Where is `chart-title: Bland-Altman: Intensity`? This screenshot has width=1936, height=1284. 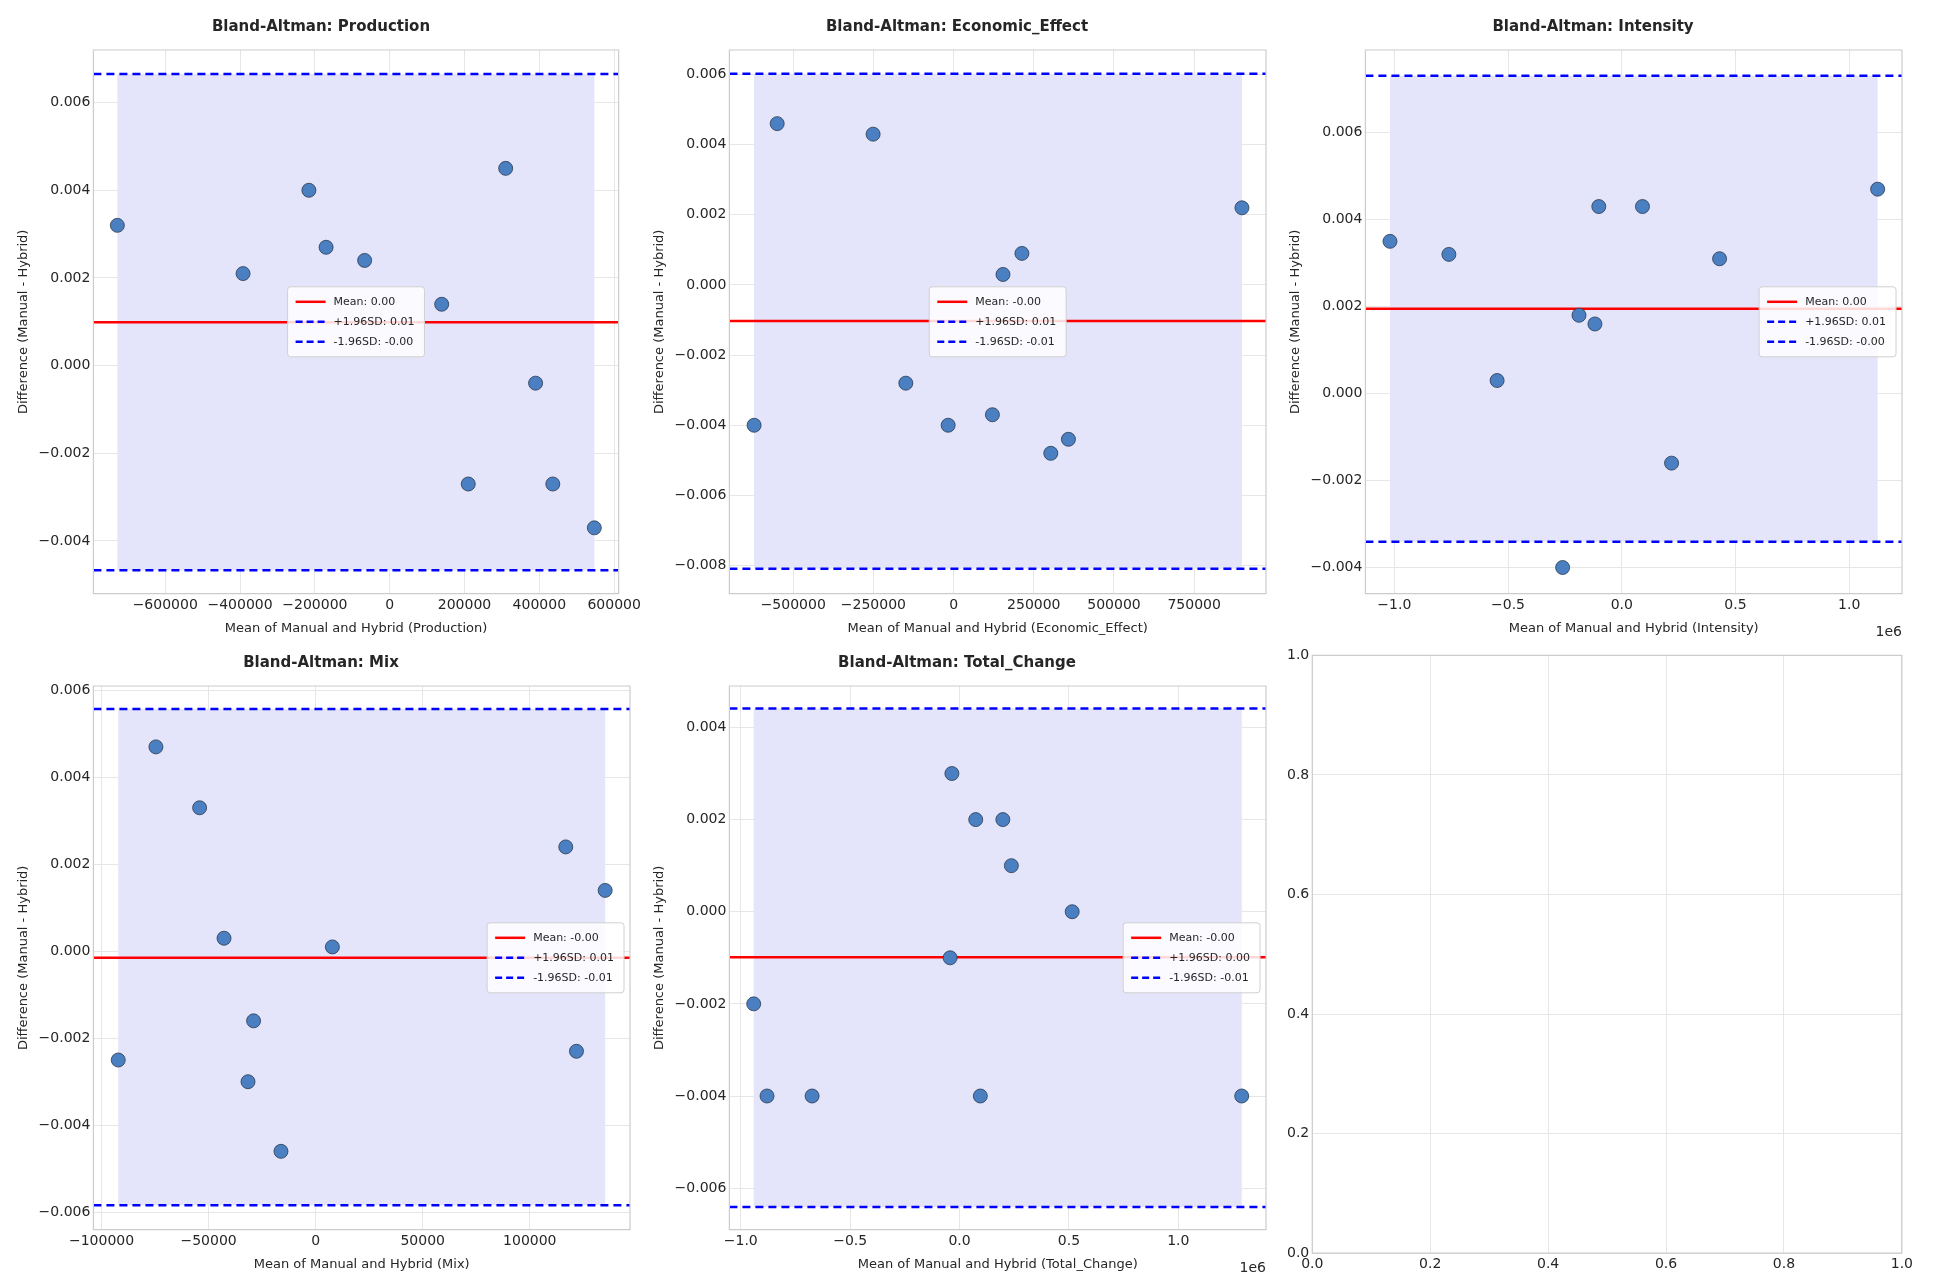 chart-title: Bland-Altman: Intensity is located at coordinates (1593, 25).